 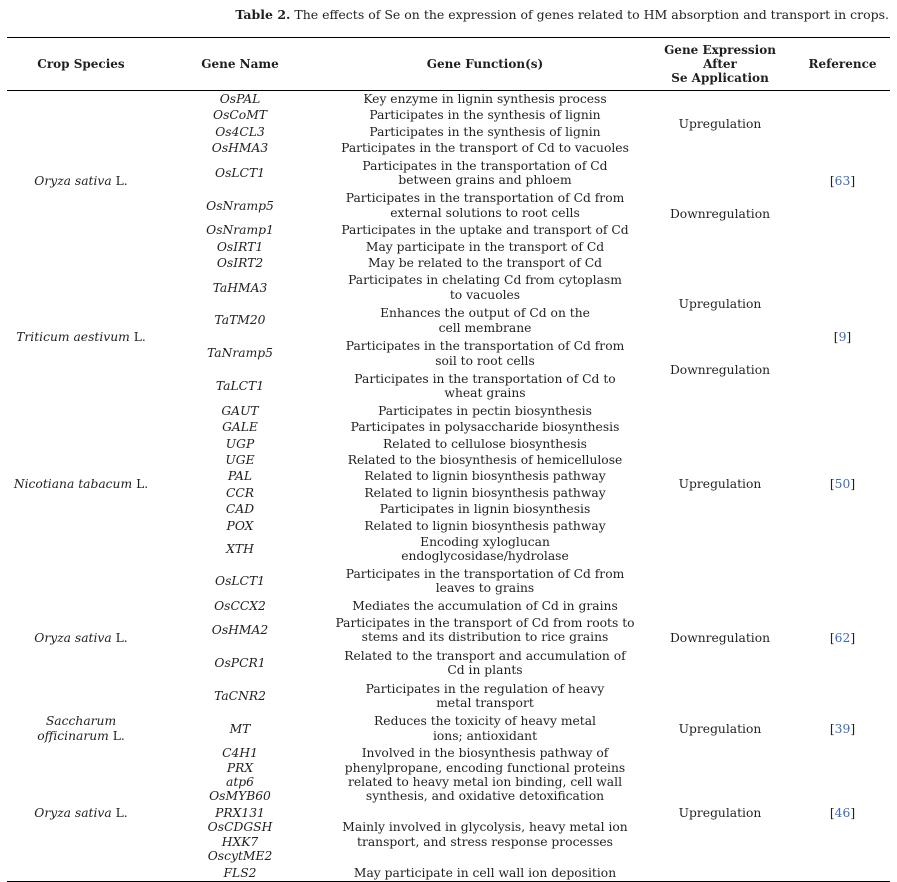 I want to click on table-row: CAD Participates in lignin biosynthesis, so click(x=448, y=509).